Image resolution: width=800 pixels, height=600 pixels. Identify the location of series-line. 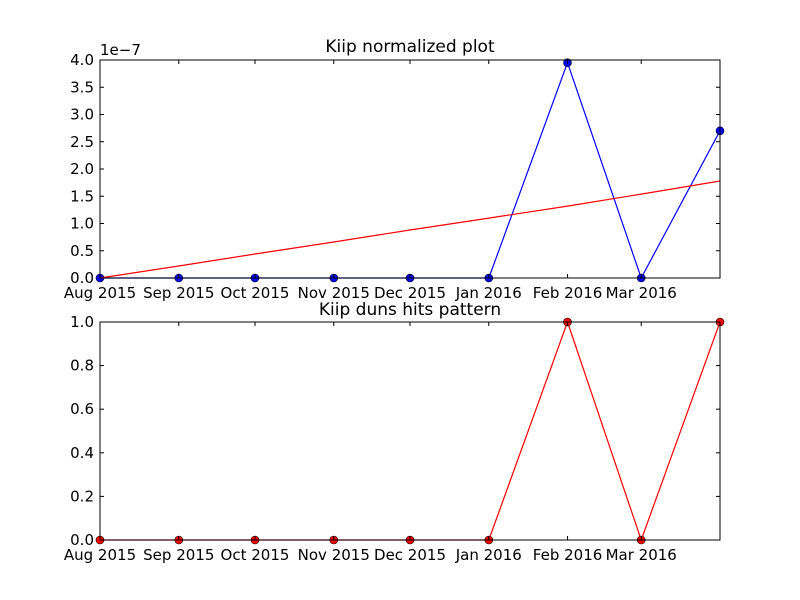
(410, 229).